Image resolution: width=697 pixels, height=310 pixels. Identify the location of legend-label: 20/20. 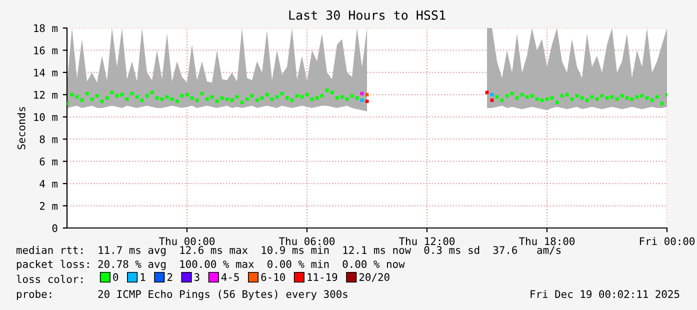
(374, 277).